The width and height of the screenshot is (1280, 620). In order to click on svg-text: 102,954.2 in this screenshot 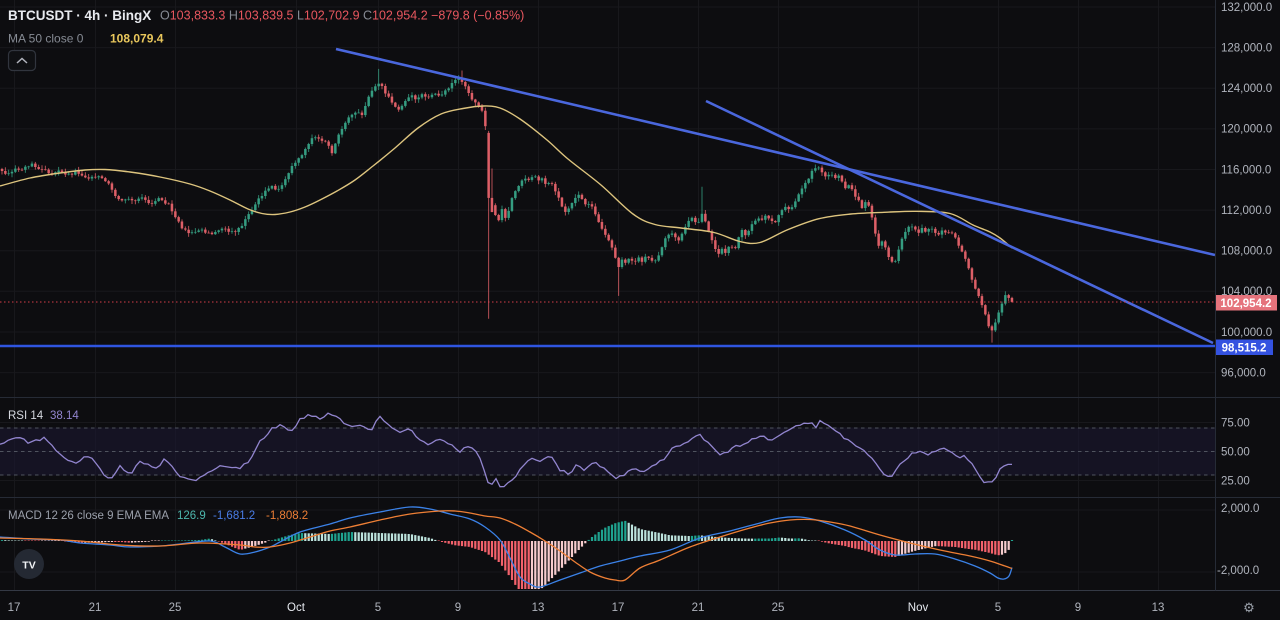, I will do `click(1245, 304)`.